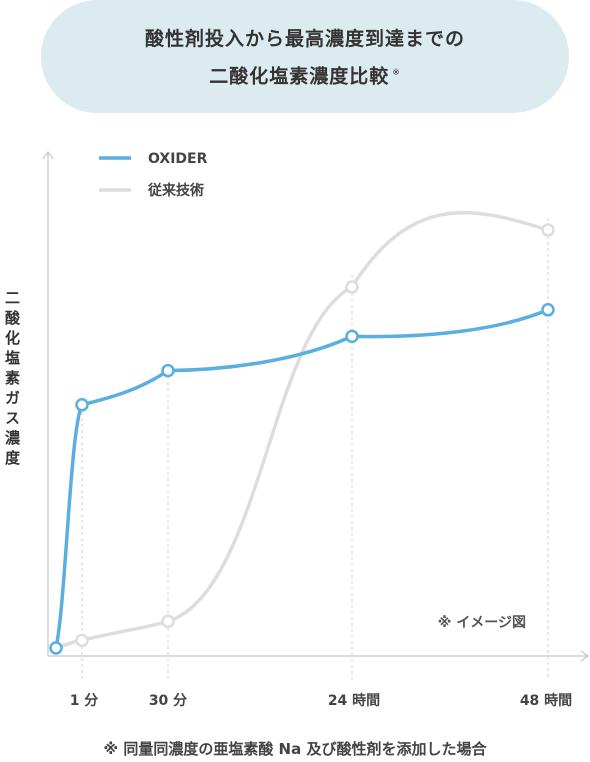 Image resolution: width=590 pixels, height=762 pixels. I want to click on y-axis-arrow, so click(48, 155).